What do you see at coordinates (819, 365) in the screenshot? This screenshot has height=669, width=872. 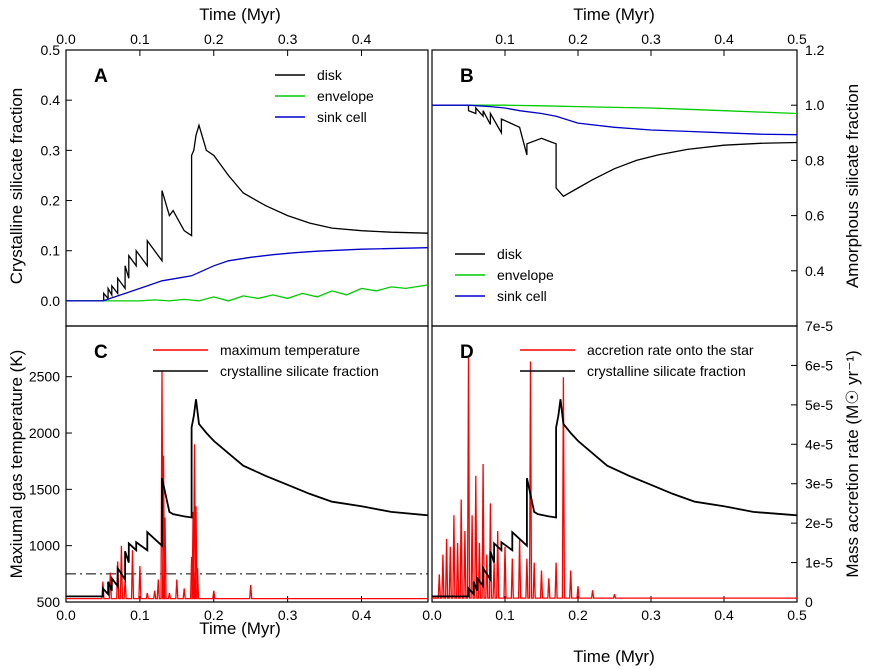 I see `y-tick-label-D: 6e-5` at bounding box center [819, 365].